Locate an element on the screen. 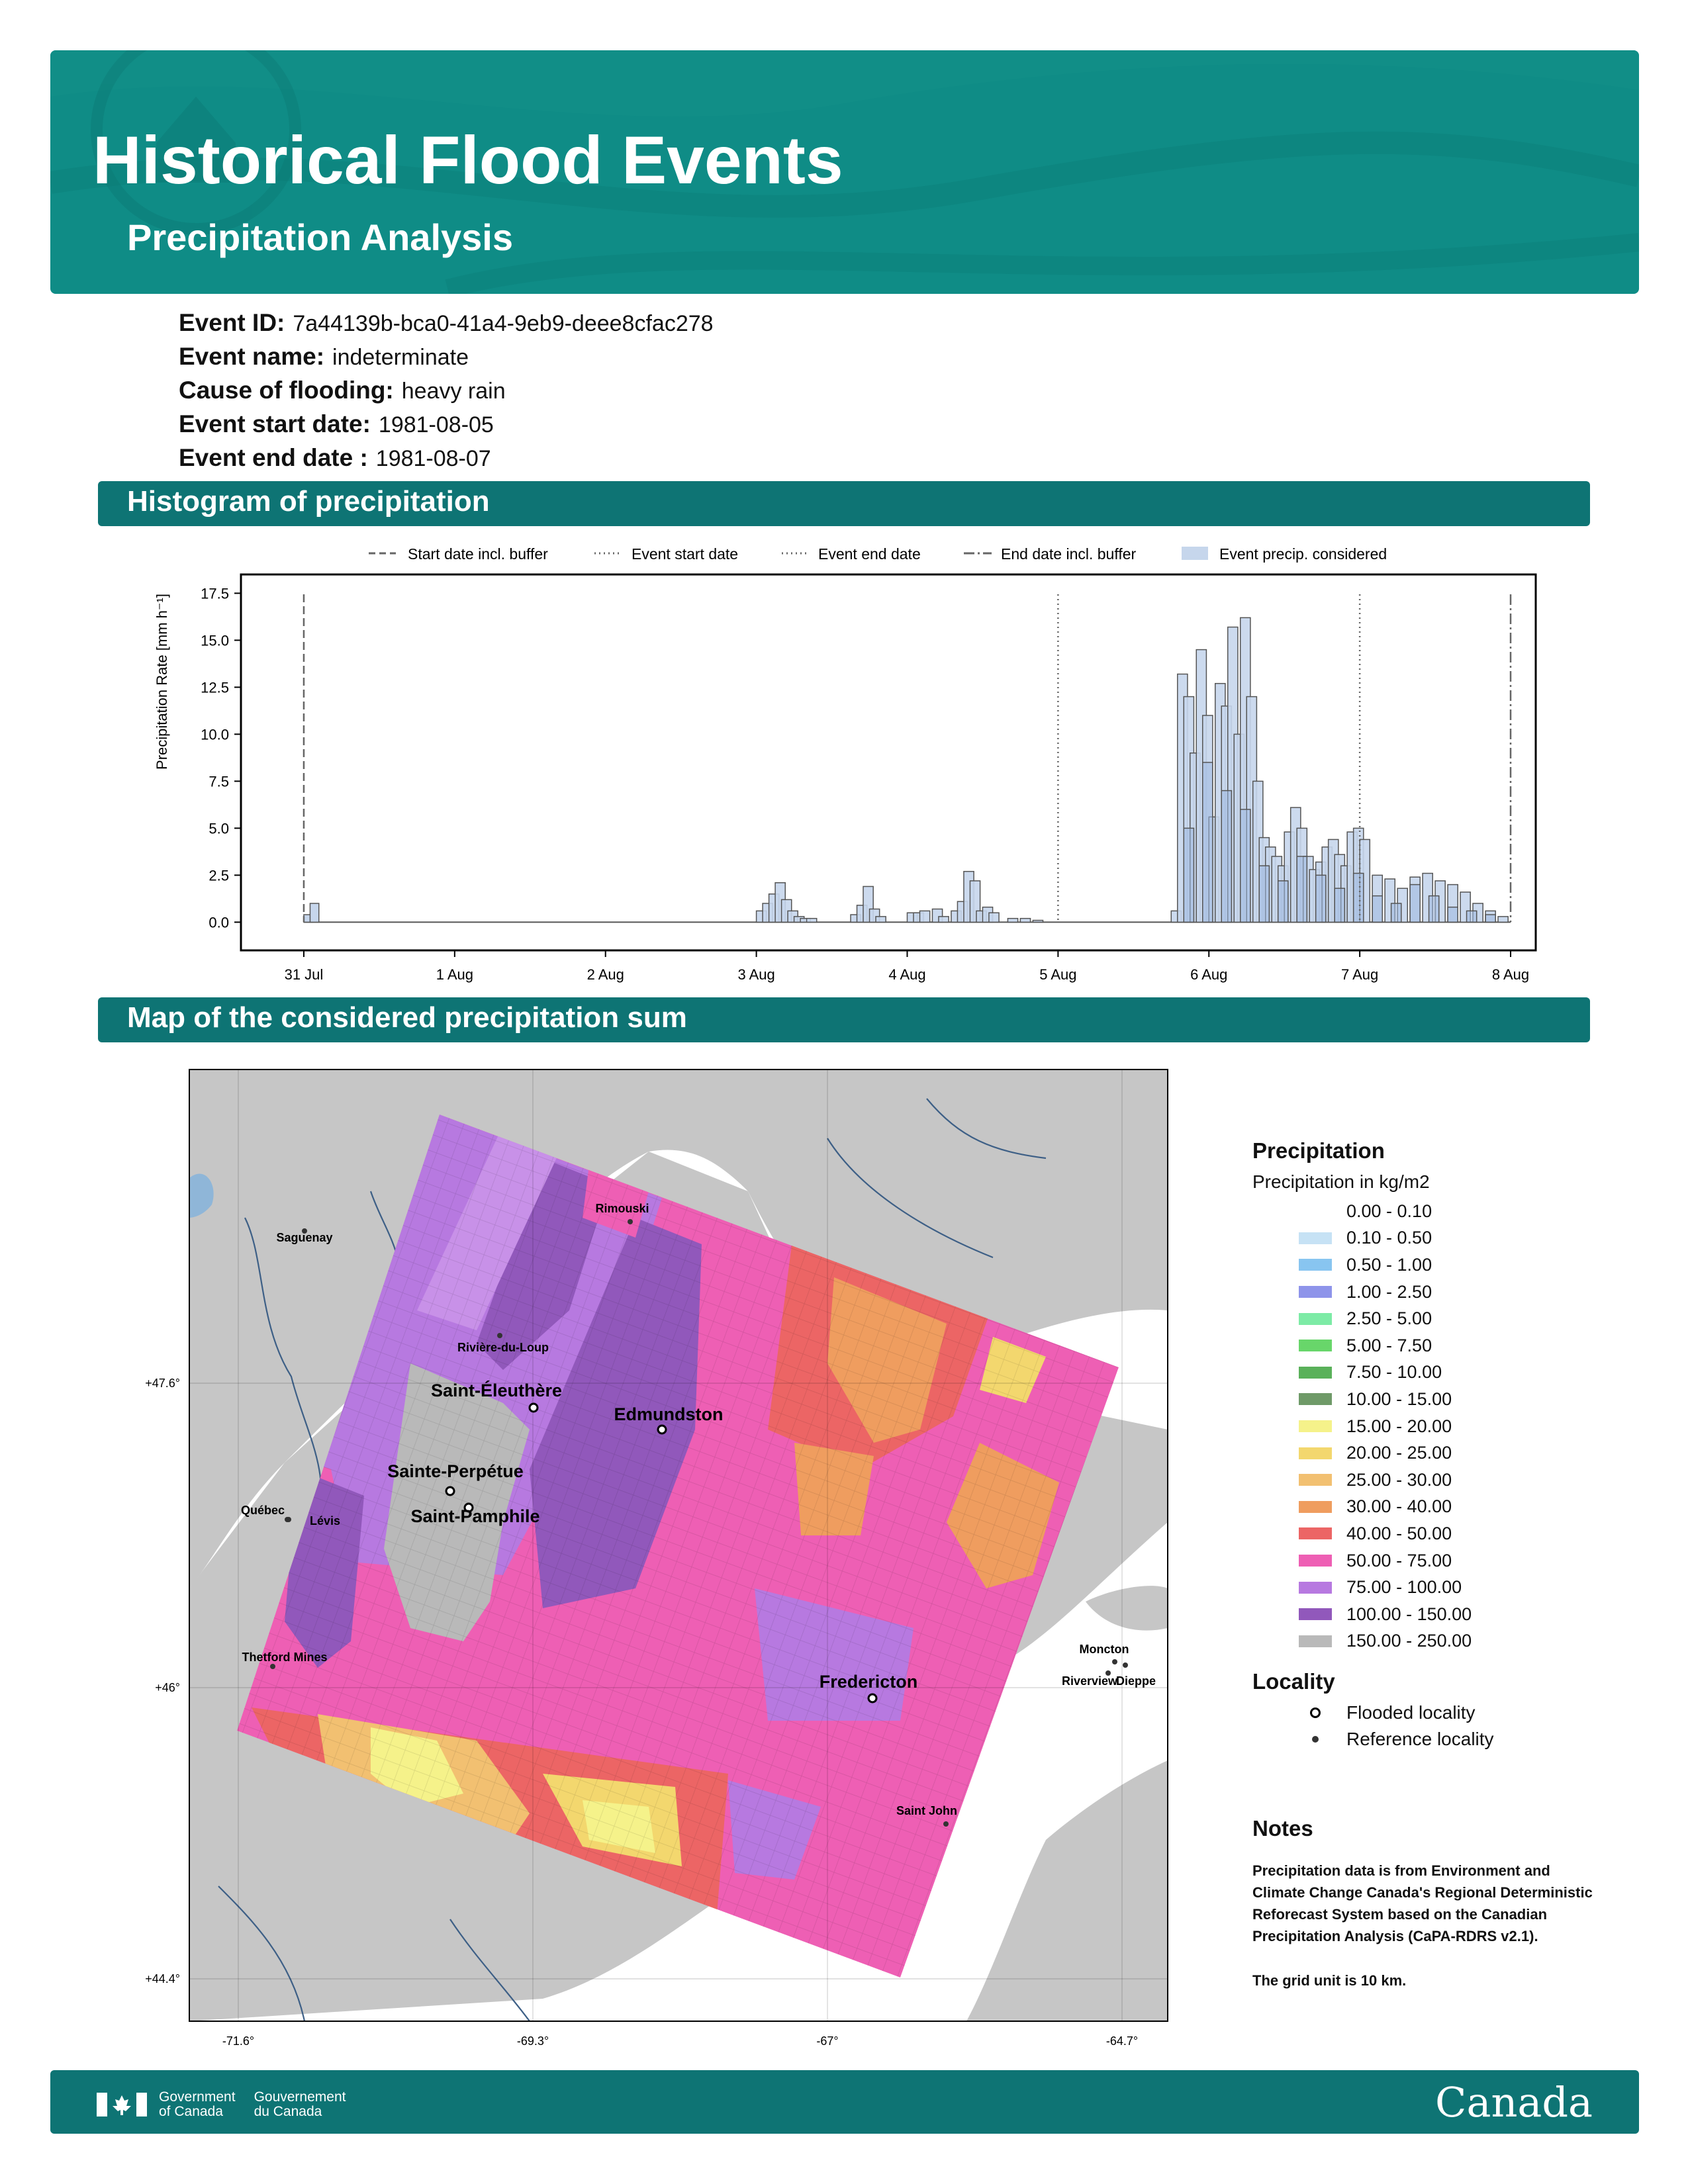 This screenshot has width=1688, height=2184. legend-start-buffer-label: Start date incl. buffer is located at coordinates (478, 554).